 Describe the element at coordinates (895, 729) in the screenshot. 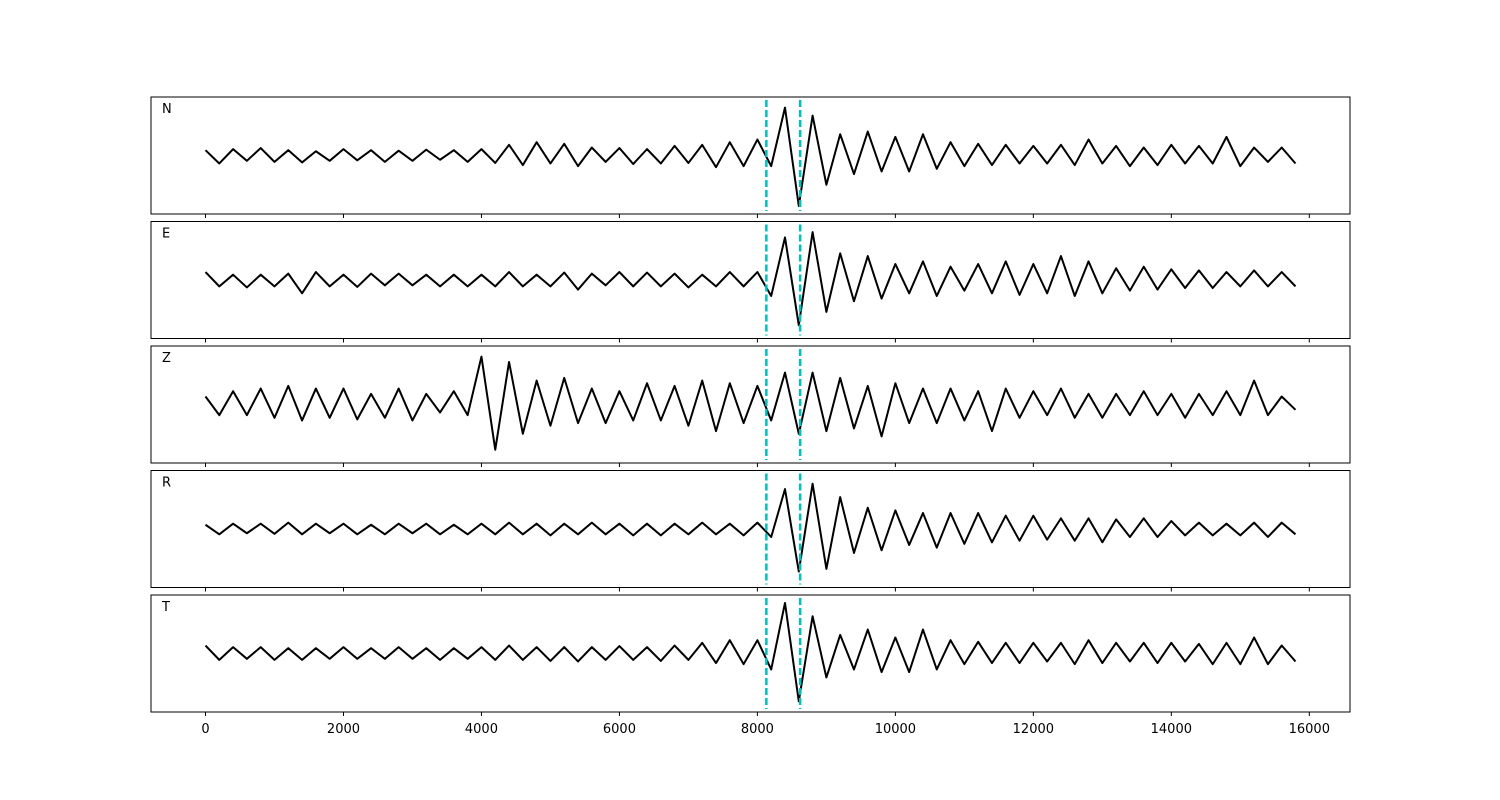

I see `x-tick-label: 10000` at that location.